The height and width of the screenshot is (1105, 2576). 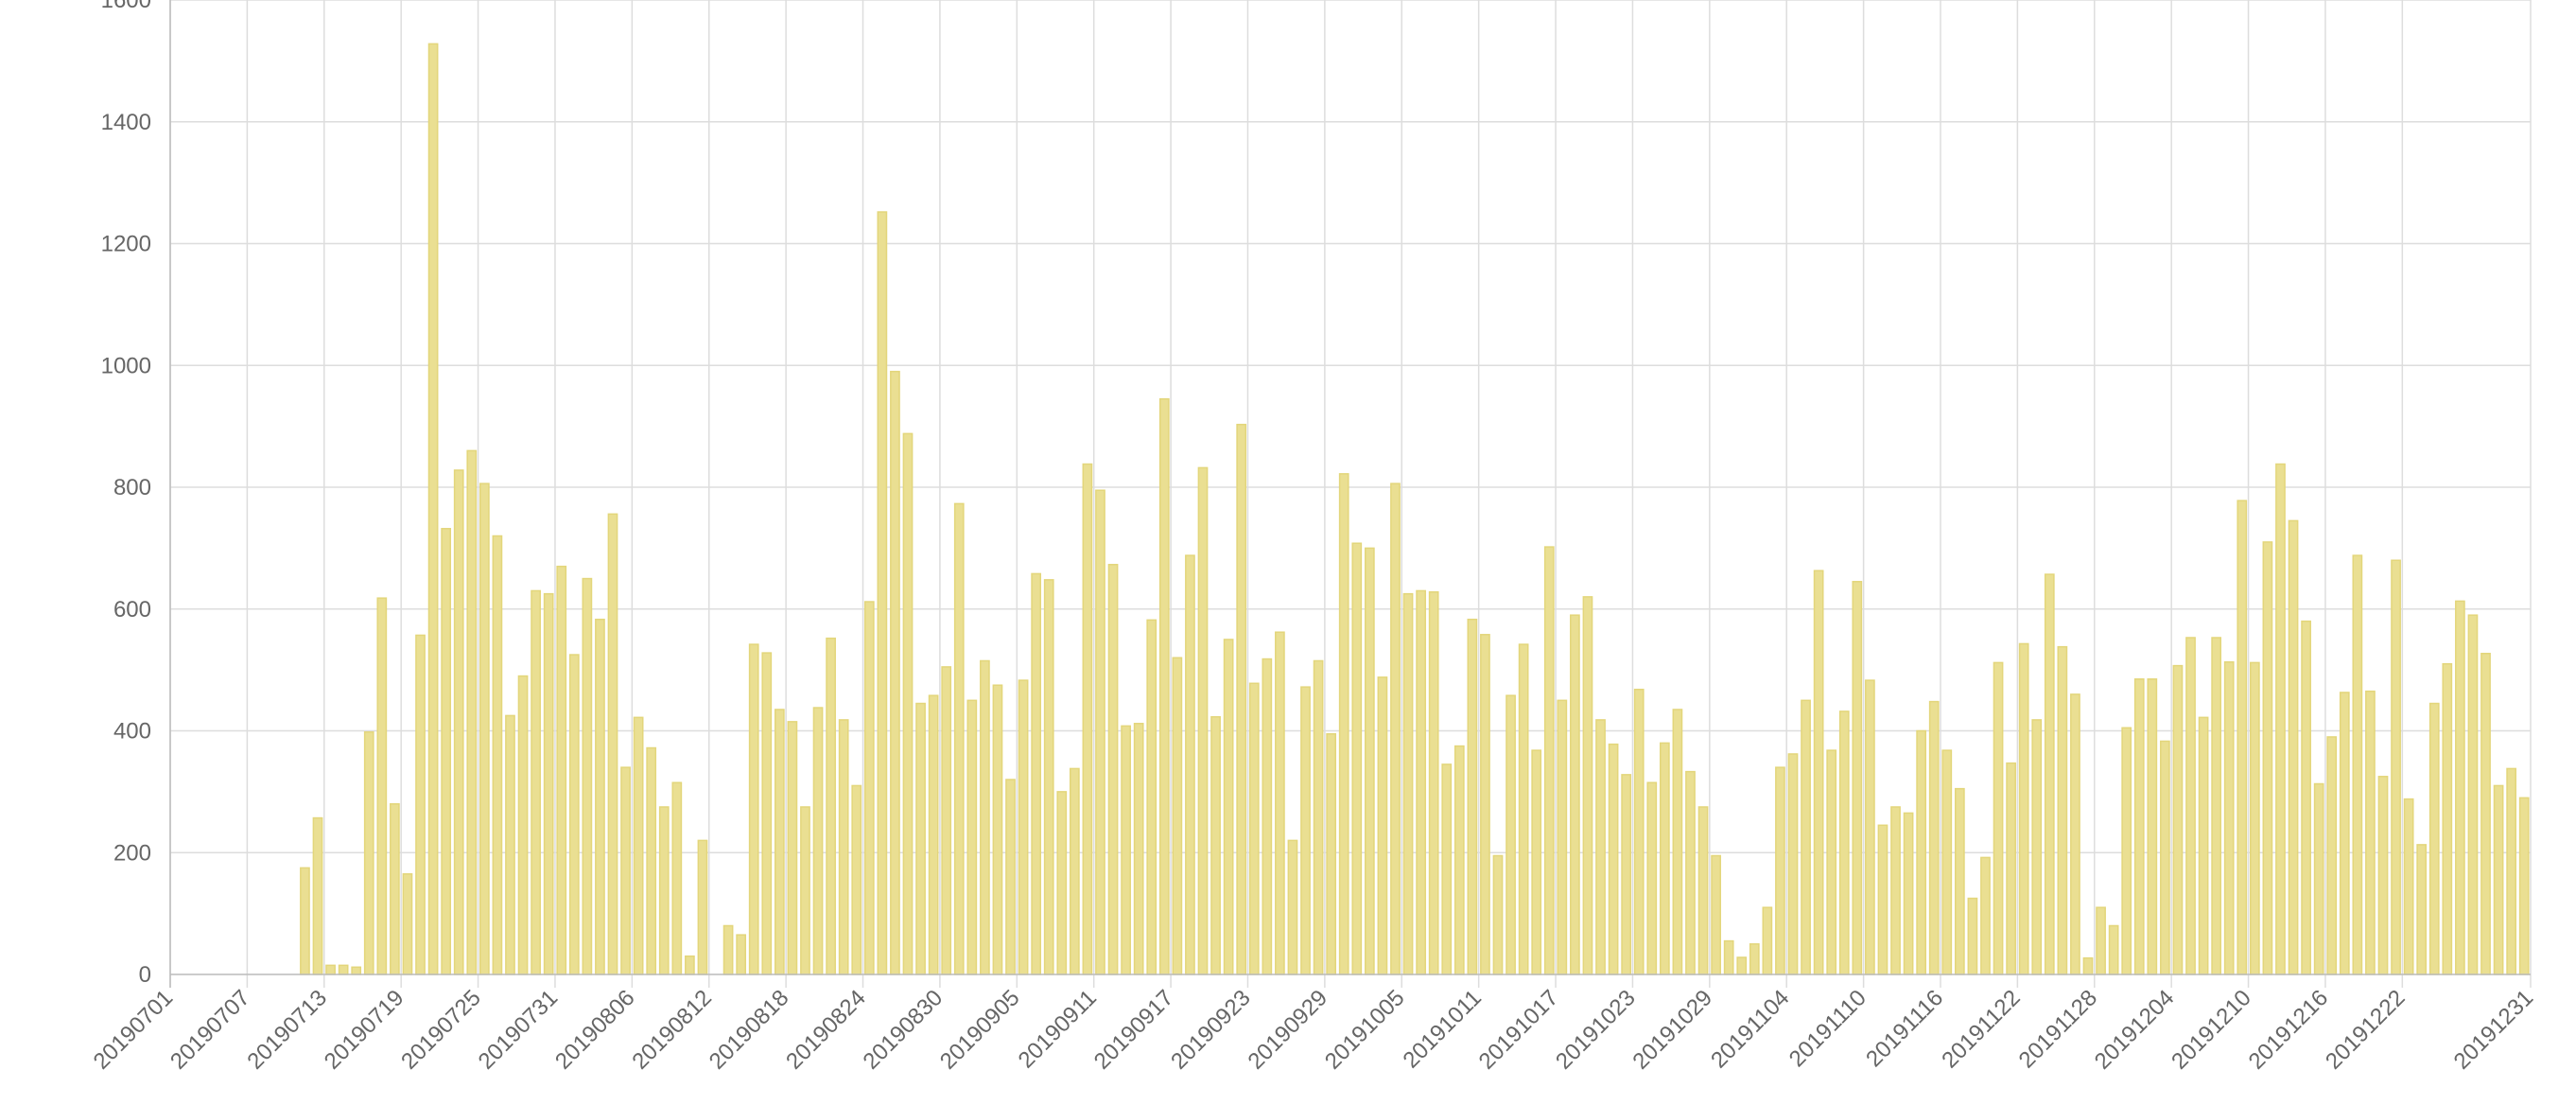 I want to click on x-tick-label: 20190818, so click(x=749, y=1030).